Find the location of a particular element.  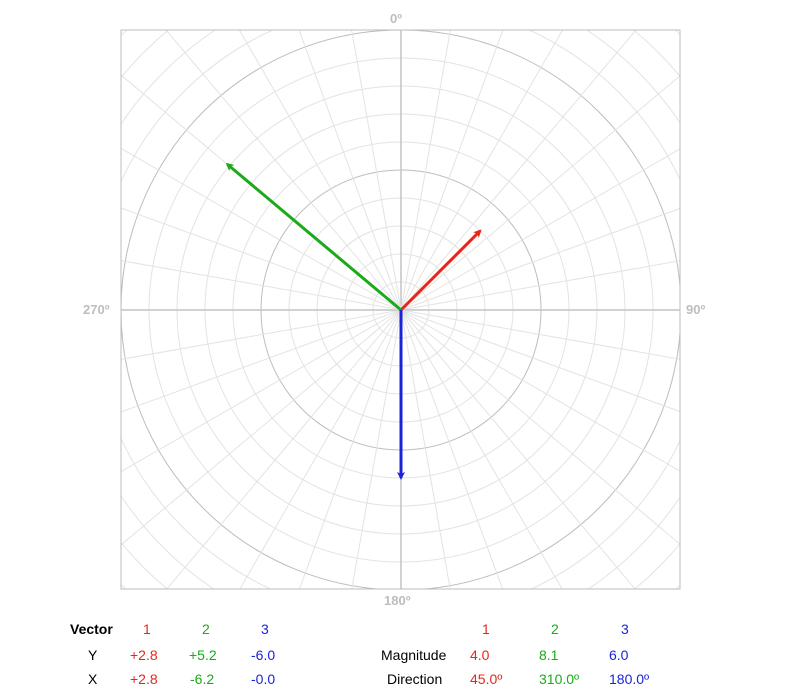

vector-1-direction: 45.0º is located at coordinates (486, 679).